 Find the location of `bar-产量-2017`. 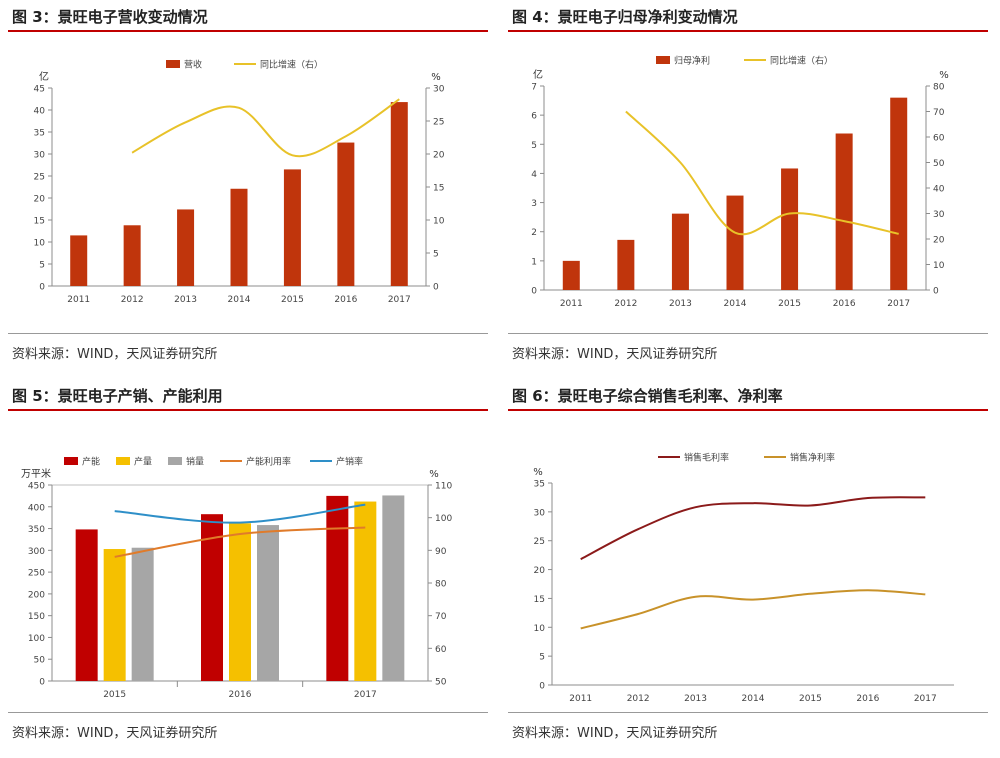

bar-产量-2017 is located at coordinates (365, 591).